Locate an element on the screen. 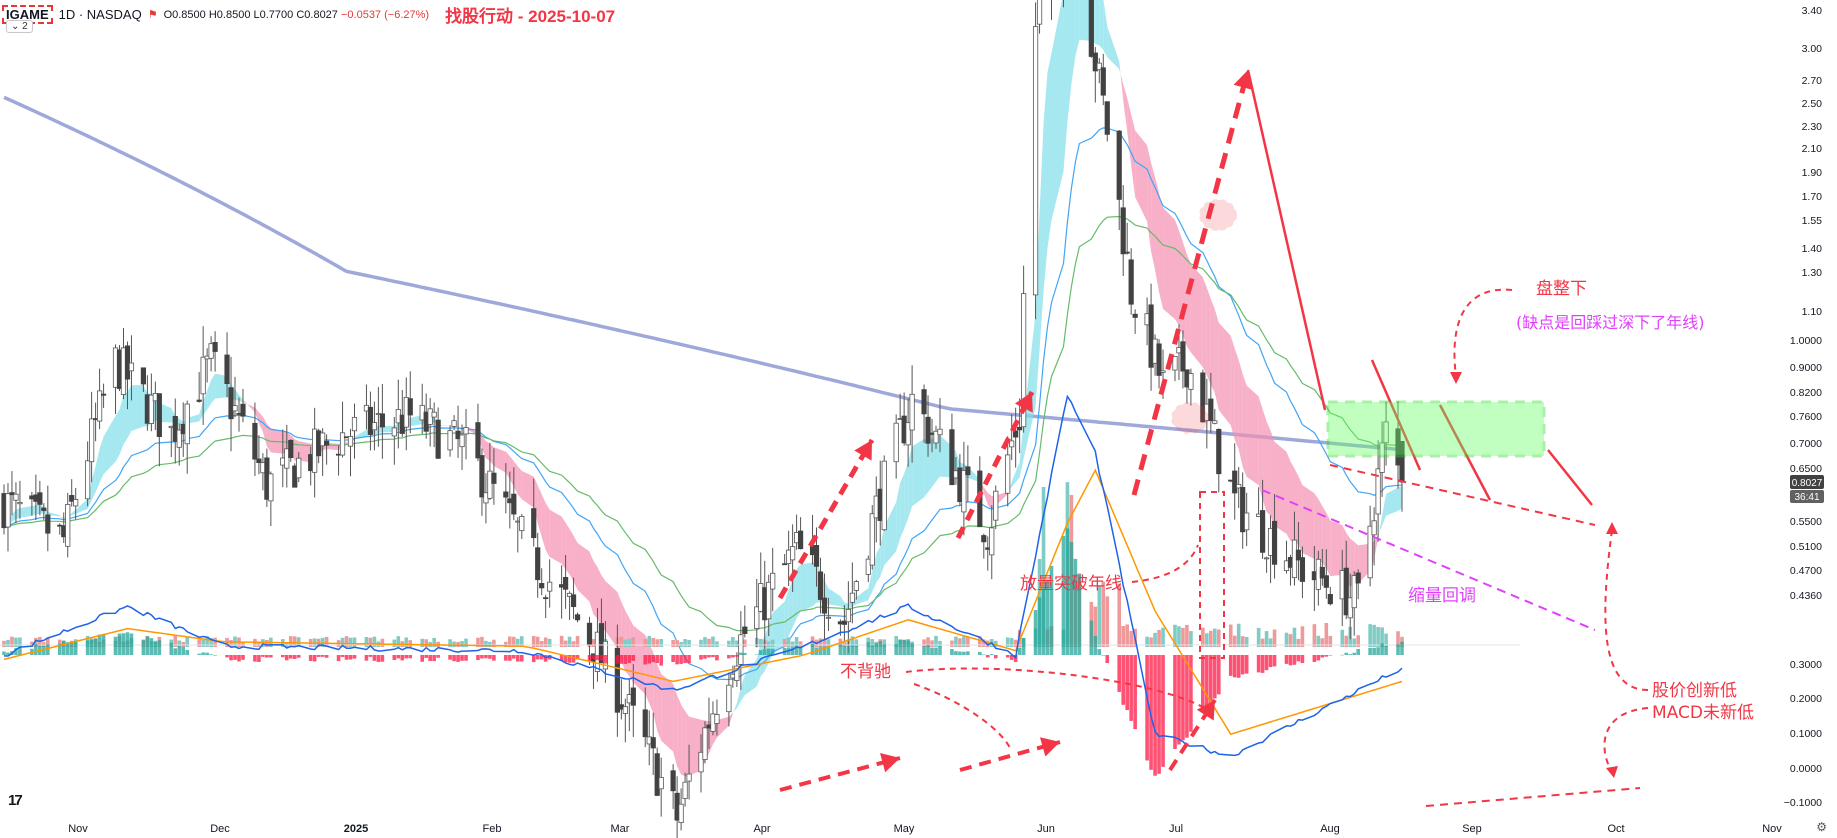 The image size is (1837, 838). tradingview-logo-icon: 17 is located at coordinates (15, 800).